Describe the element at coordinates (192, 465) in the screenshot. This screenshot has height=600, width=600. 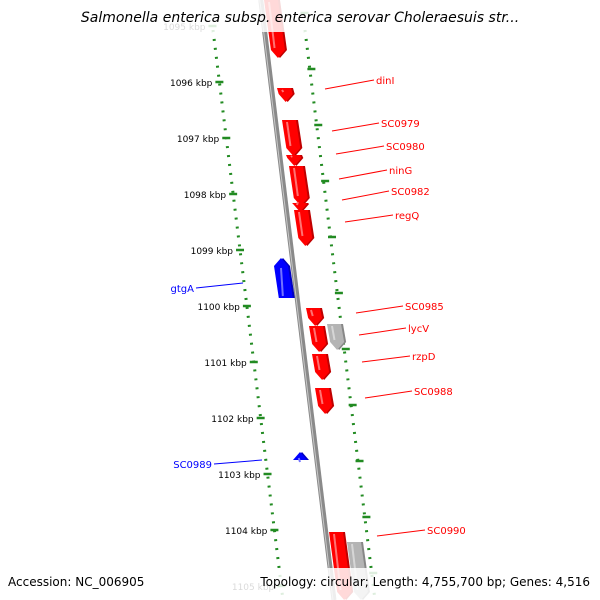
I see `gene-label-sc0989: SC0989` at that location.